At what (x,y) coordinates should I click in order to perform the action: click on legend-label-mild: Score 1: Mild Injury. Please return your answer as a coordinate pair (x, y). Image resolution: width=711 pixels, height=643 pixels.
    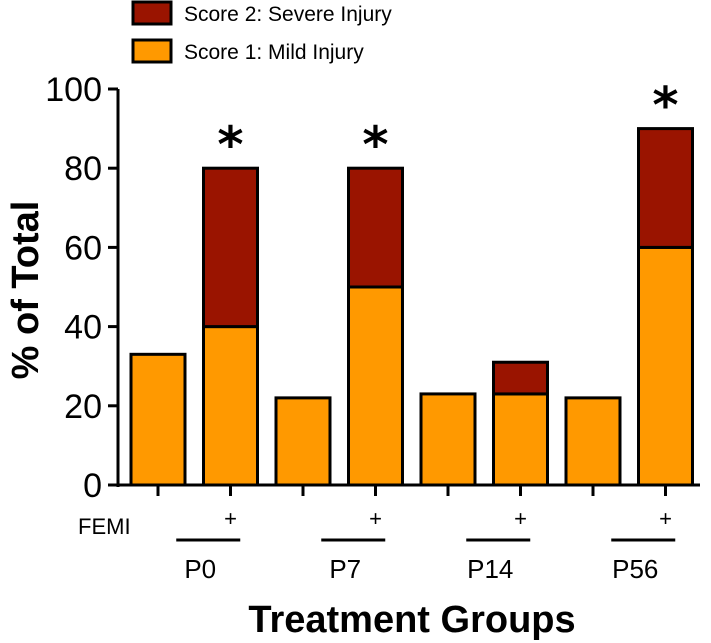
    Looking at the image, I should click on (274, 52).